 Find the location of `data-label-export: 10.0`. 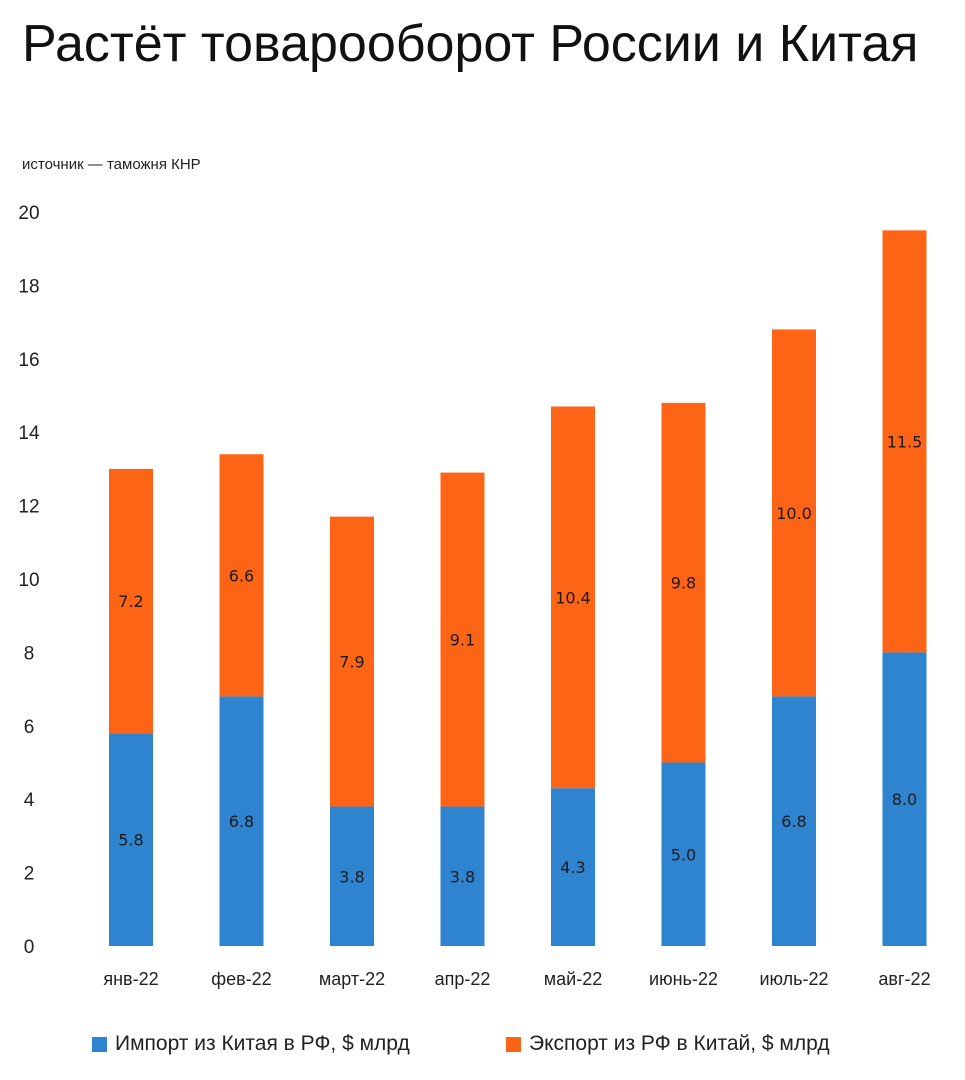

data-label-export: 10.0 is located at coordinates (794, 513).